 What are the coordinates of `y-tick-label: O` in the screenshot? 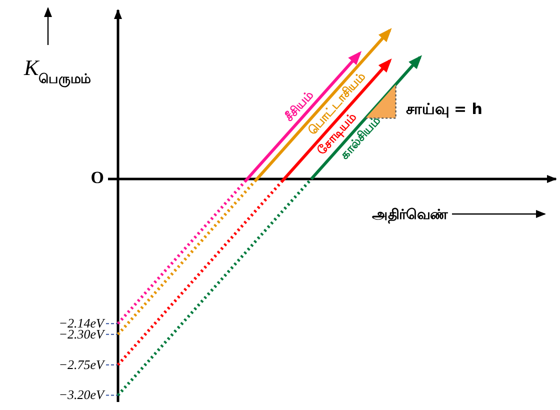 It's located at (97, 177).